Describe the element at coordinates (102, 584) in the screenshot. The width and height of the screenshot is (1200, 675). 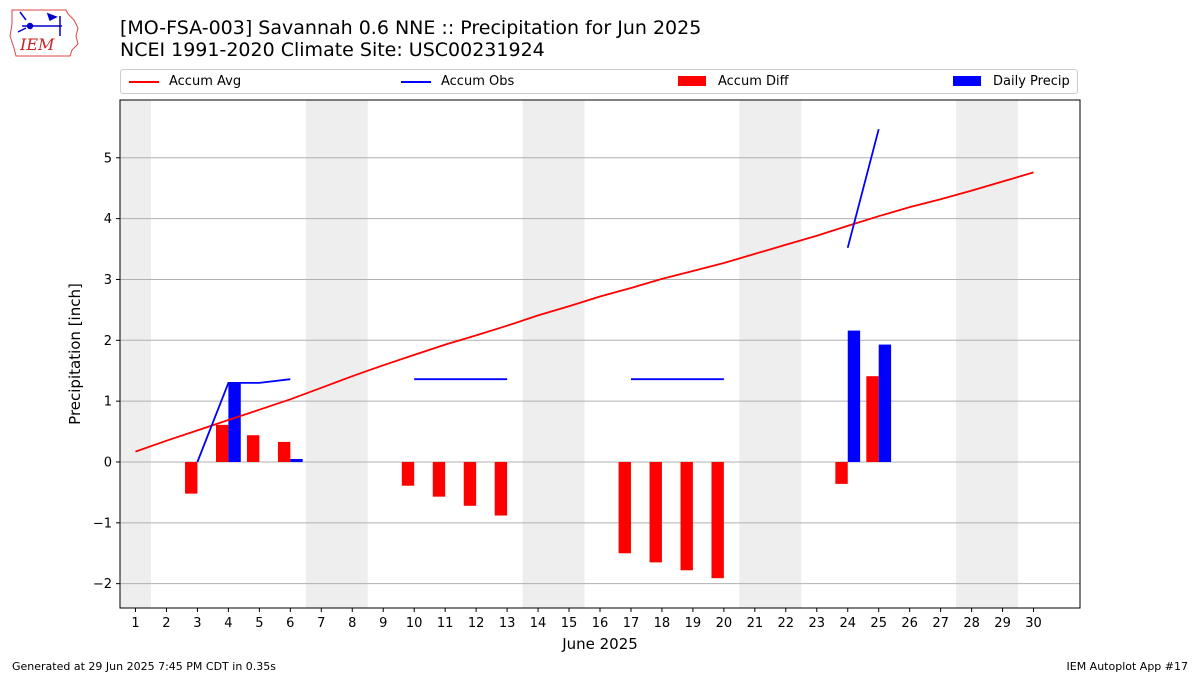
I see `y-tick-label: −2` at that location.